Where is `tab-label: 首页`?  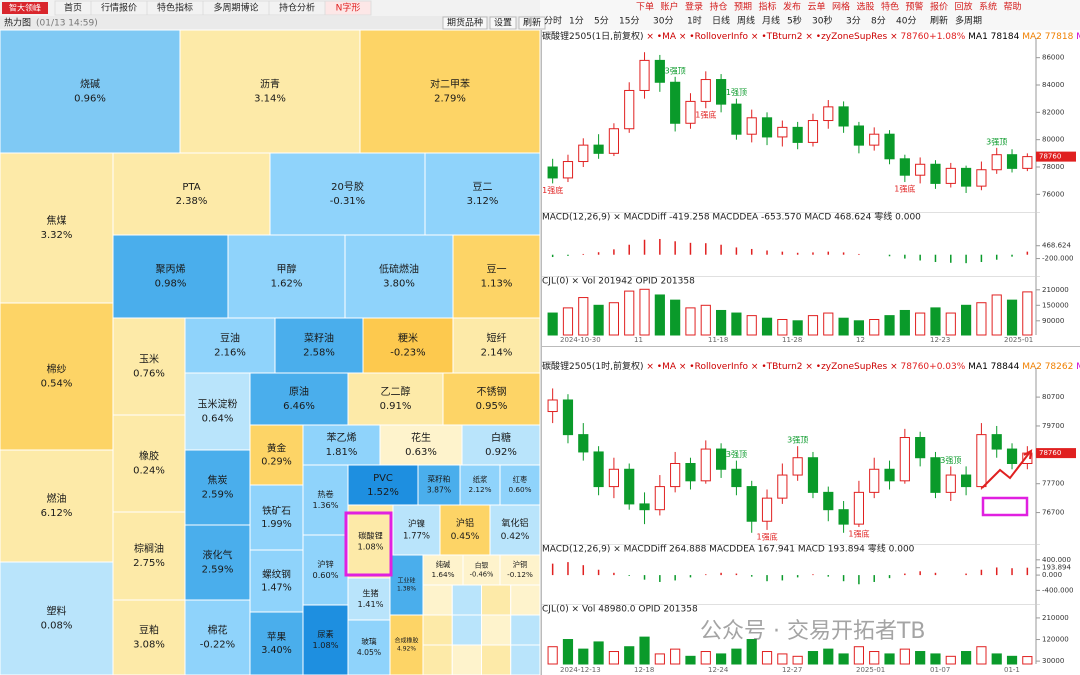 tab-label: 首页 is located at coordinates (73, 8).